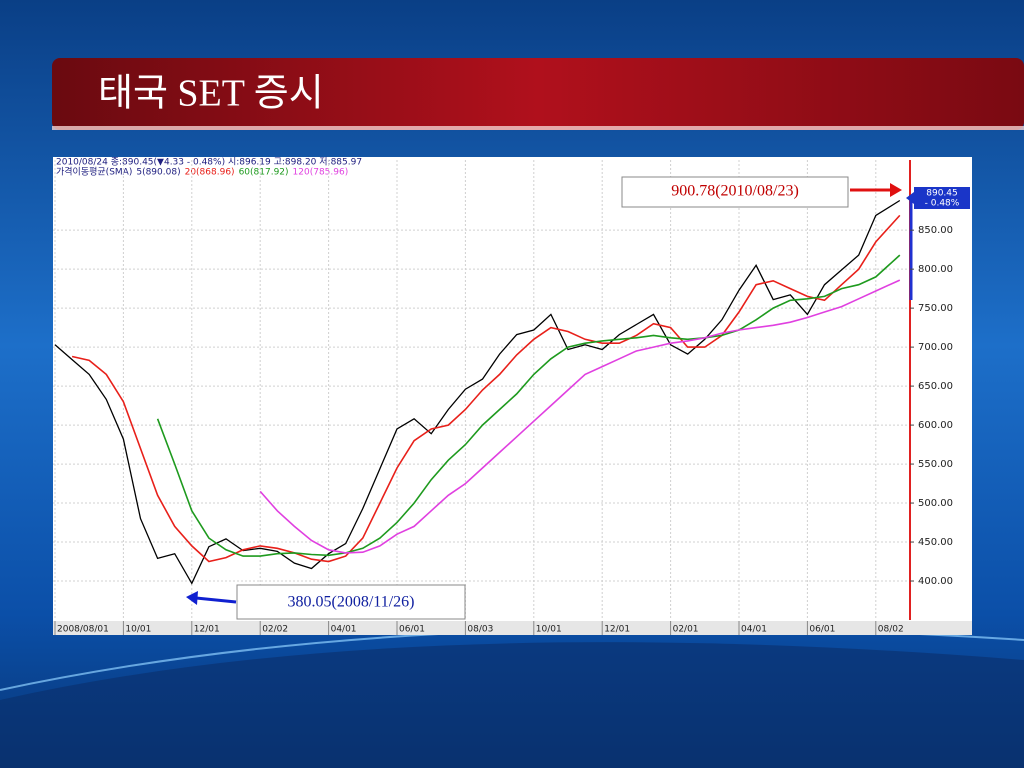  Describe the element at coordinates (321, 173) in the screenshot. I see `legend-entry: 120(785.96)` at that location.